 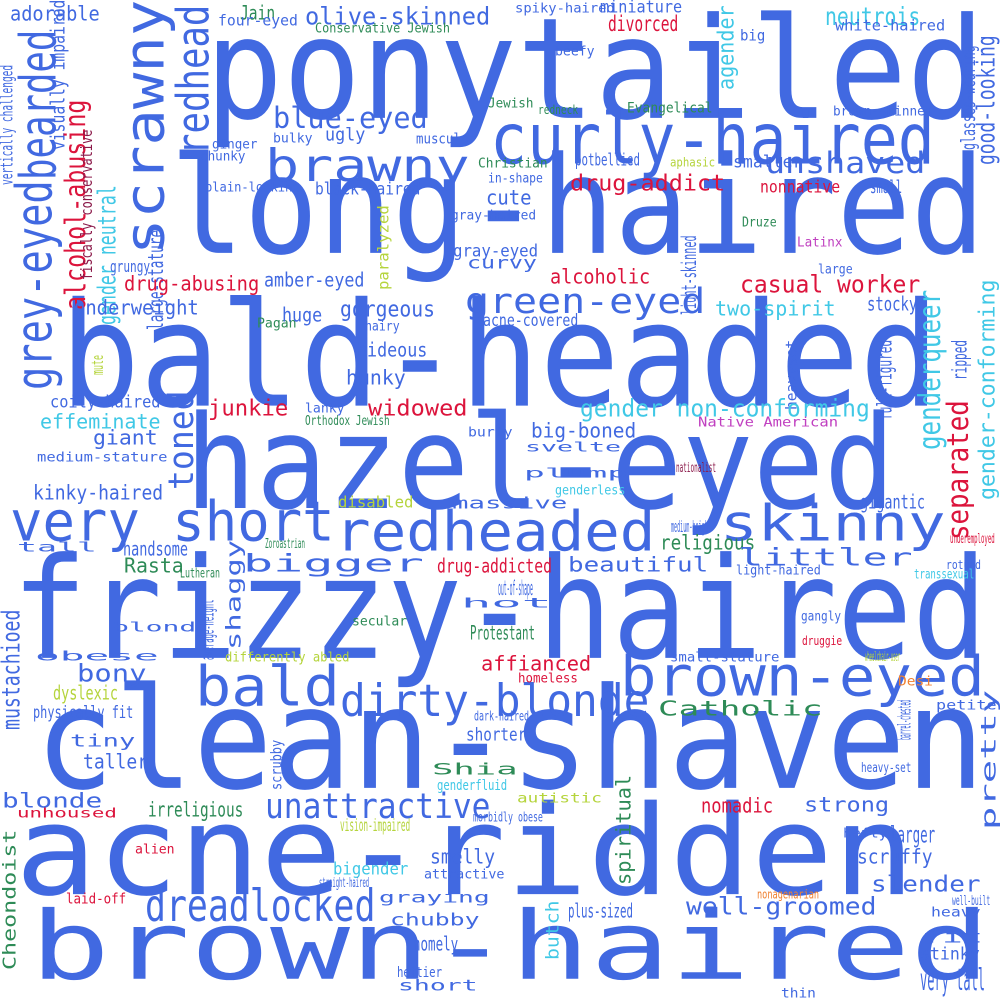 What do you see at coordinates (378, 807) in the screenshot?
I see `word-unattractive: unattractive` at bounding box center [378, 807].